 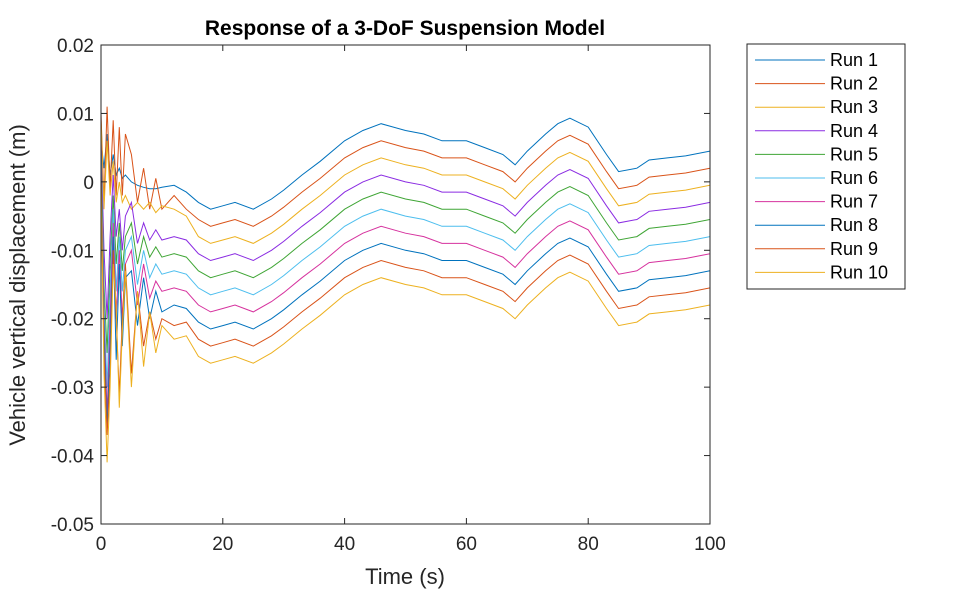 I want to click on y-tick-label: 0.02, so click(x=75, y=46).